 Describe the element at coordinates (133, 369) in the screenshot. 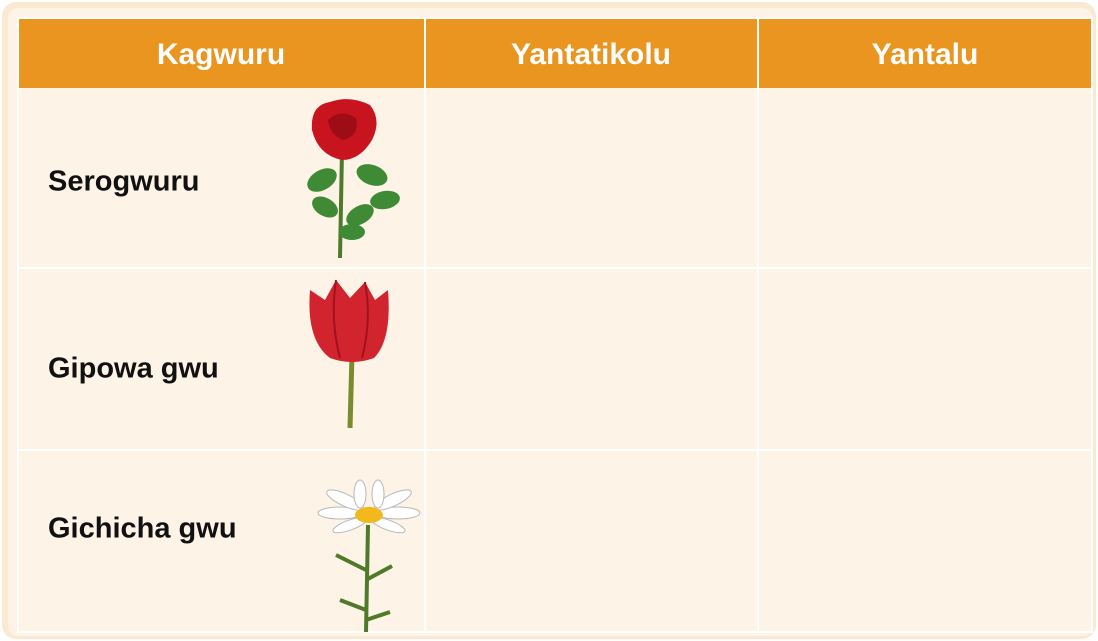

I see `row-label: Gipowa gwu` at that location.